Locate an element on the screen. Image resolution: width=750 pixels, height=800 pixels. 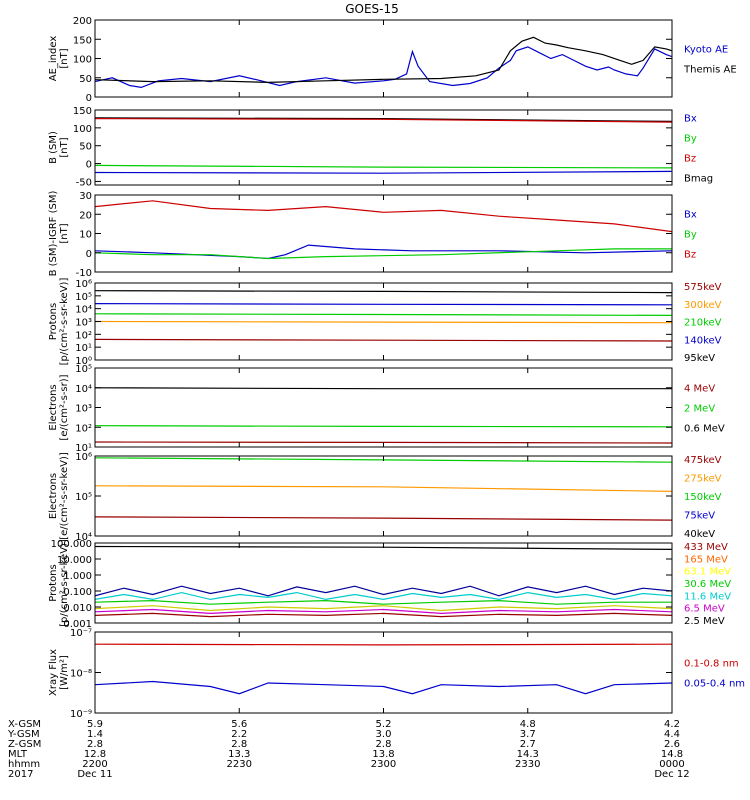
y-tick-label: 10⁰ is located at coordinates (83, 361).